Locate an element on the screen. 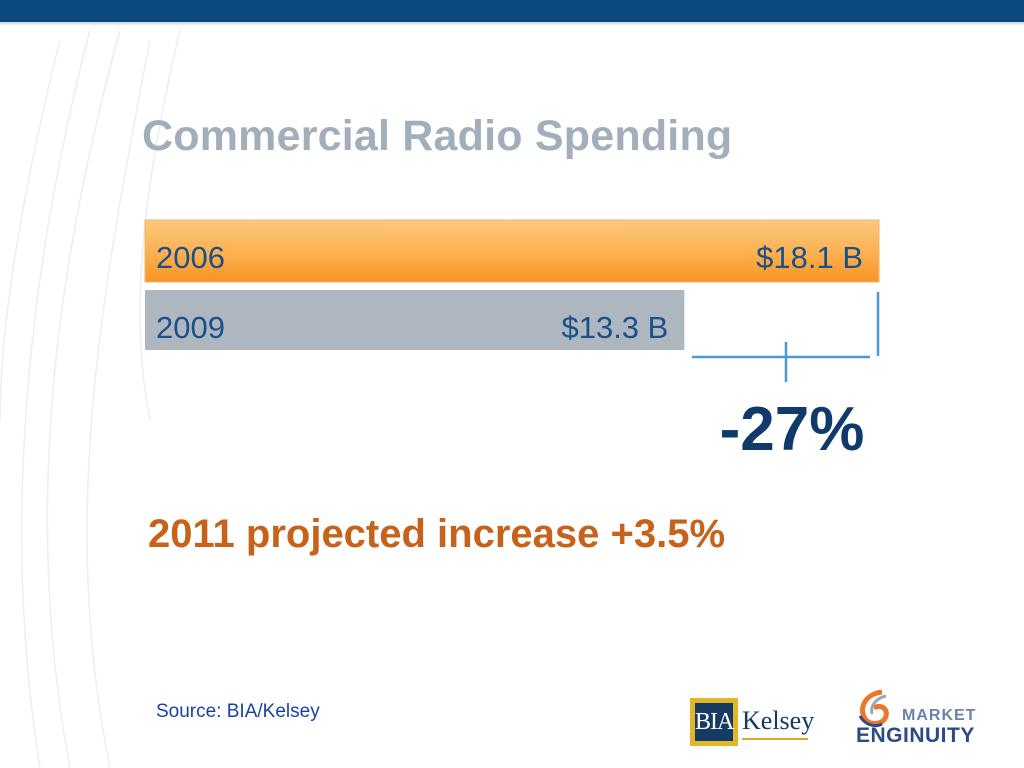 Image resolution: width=1024 pixels, height=768 pixels. market-logo-text: MARKET is located at coordinates (939, 715).